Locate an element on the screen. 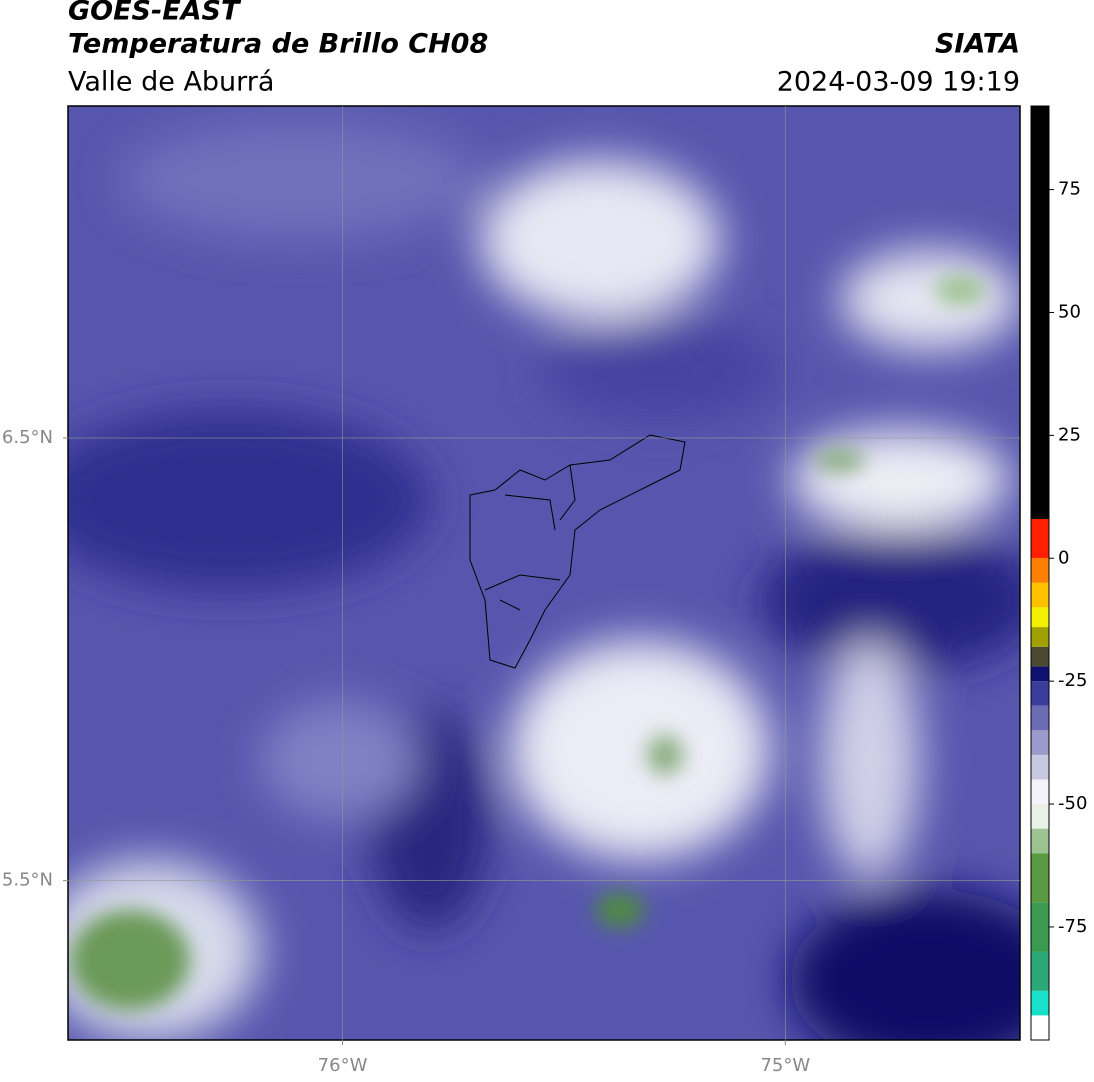 The image size is (1094, 1082). colorbar-tick-label: 0 is located at coordinates (1063, 557).